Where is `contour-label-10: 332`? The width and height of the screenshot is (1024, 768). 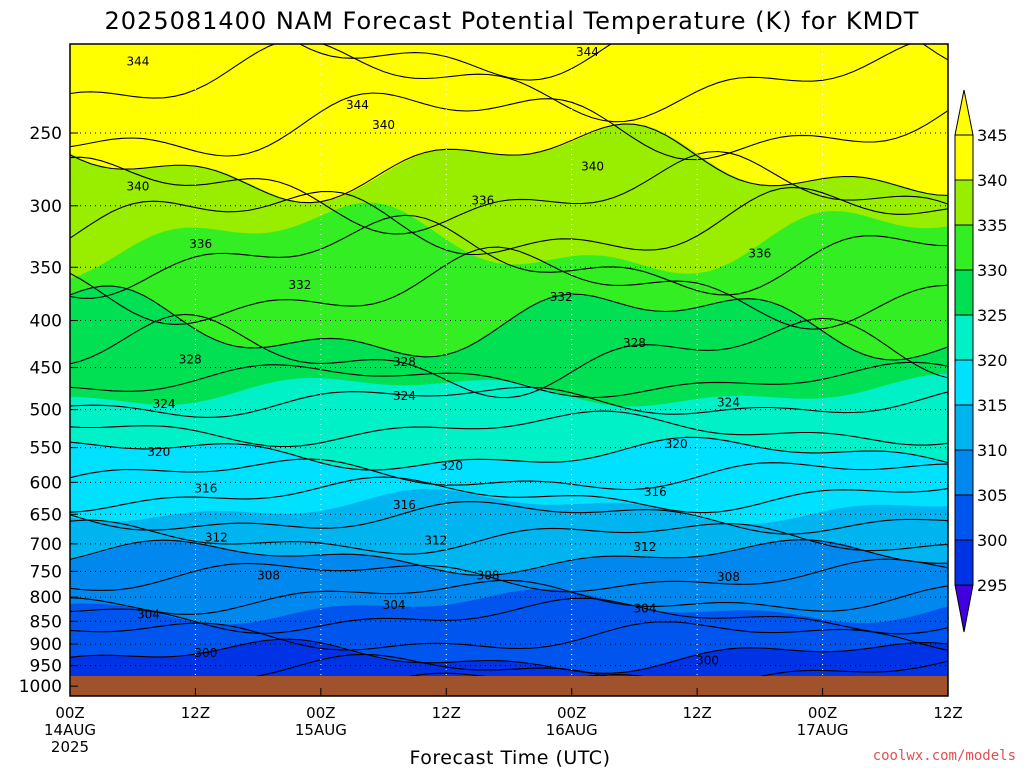 contour-label-10: 332 is located at coordinates (561, 297).